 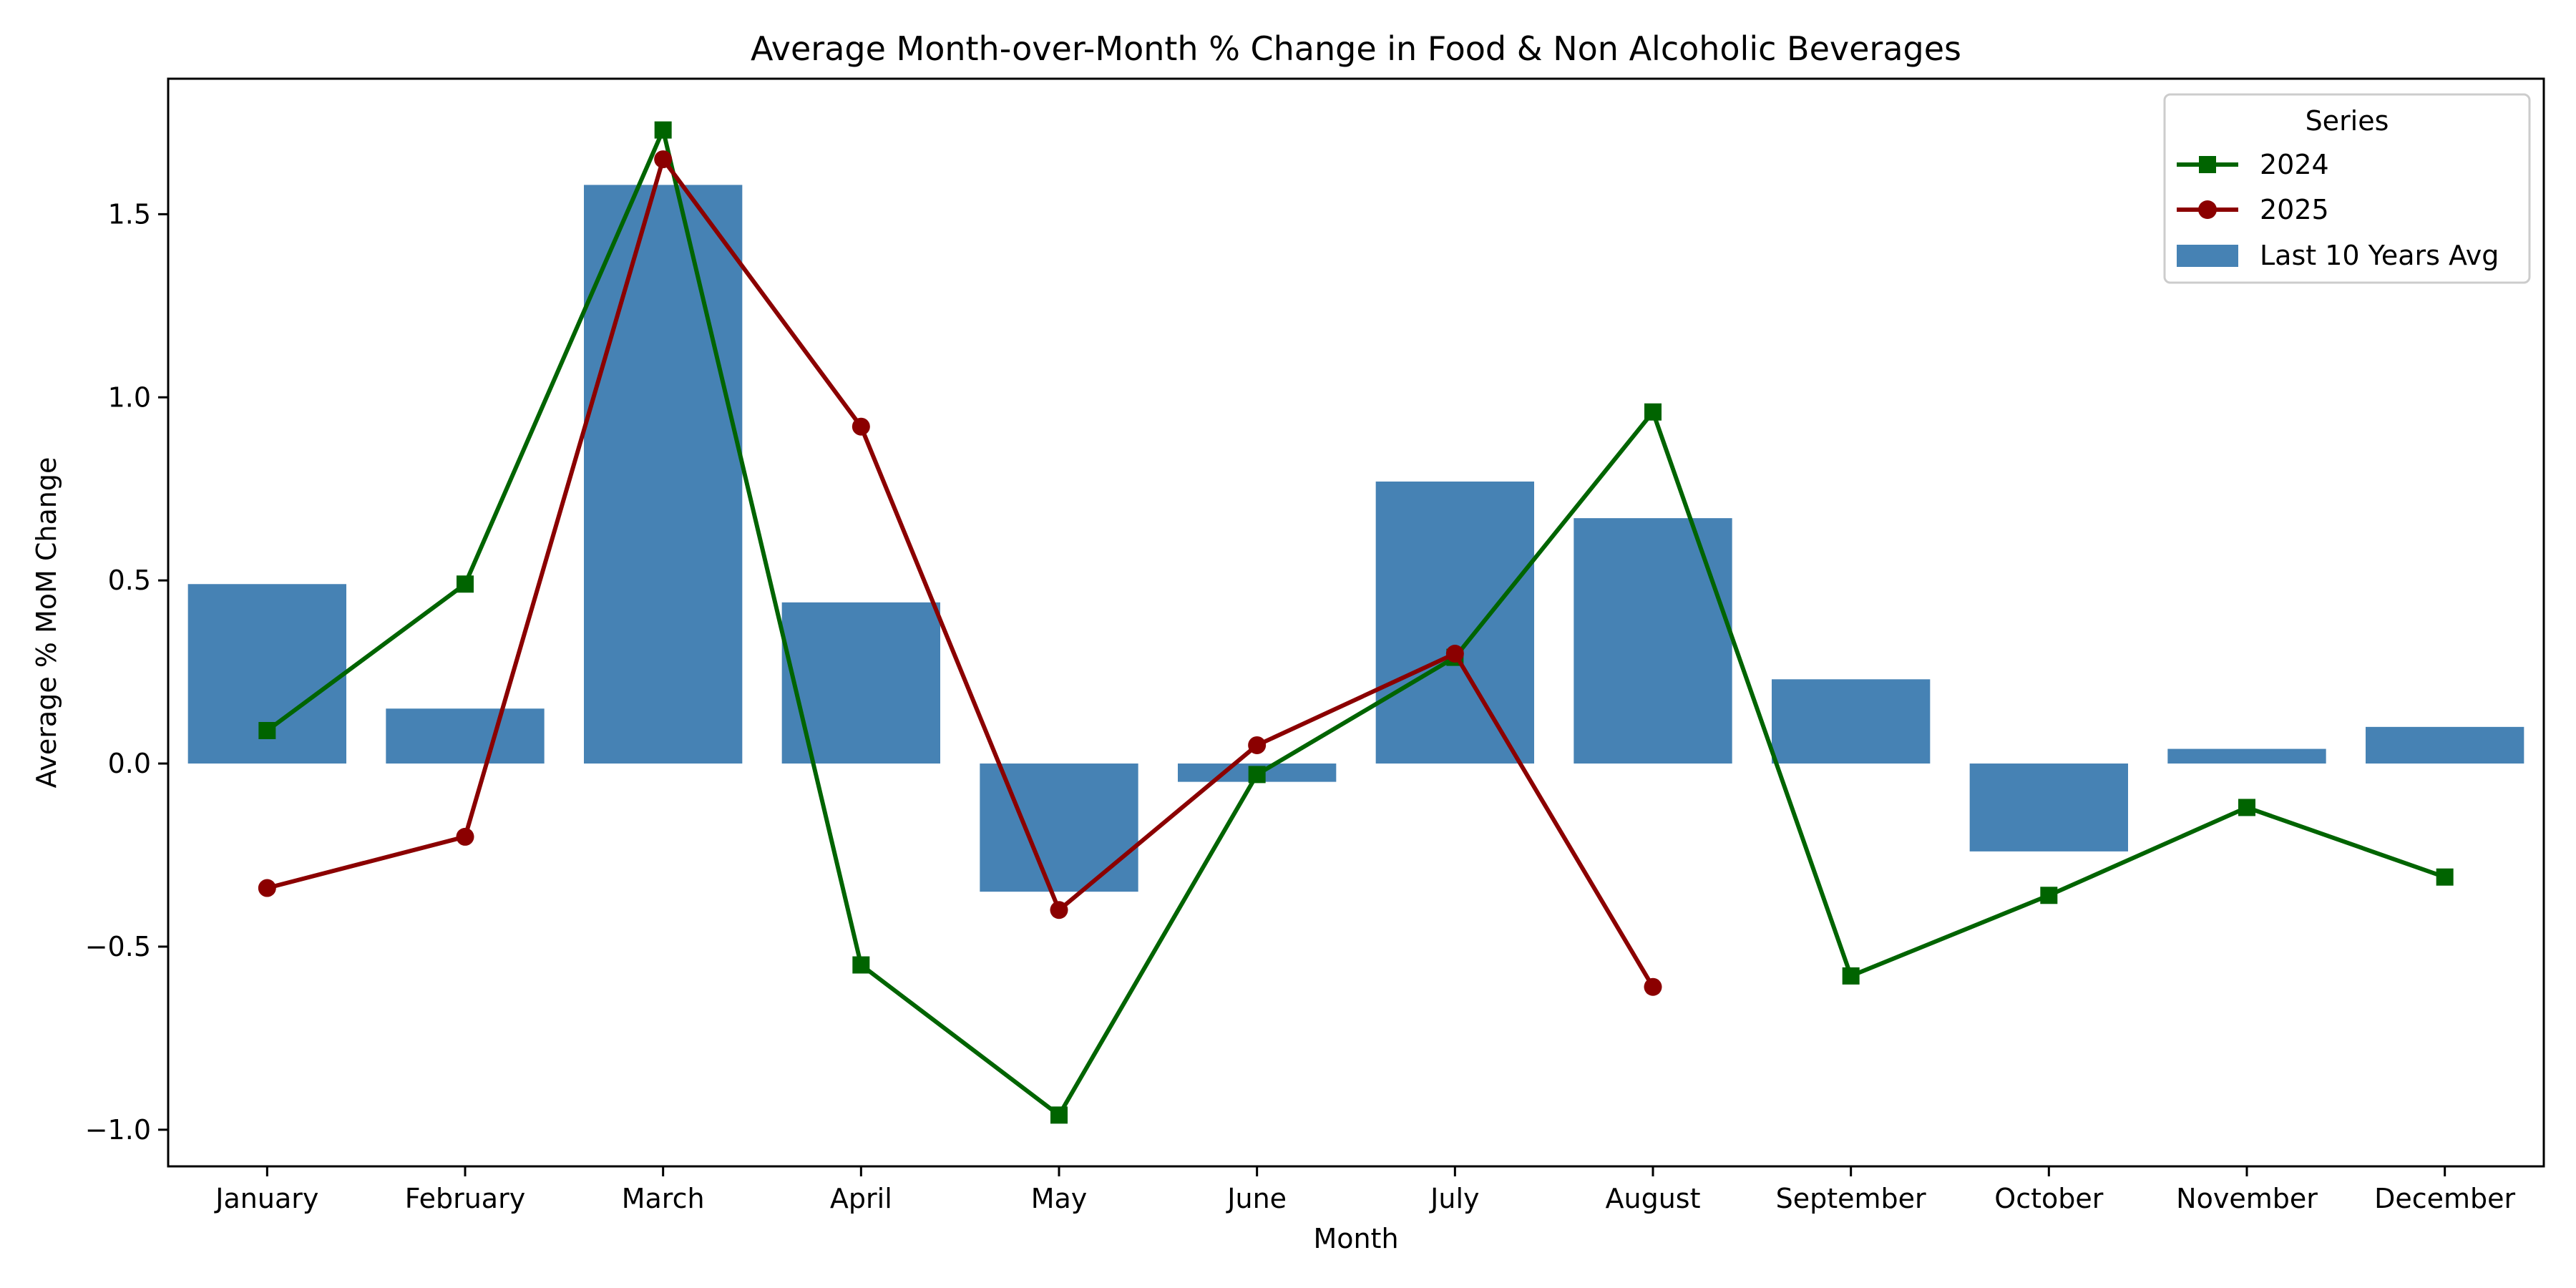 I want to click on x-tick-label: August, so click(x=1653, y=1198).